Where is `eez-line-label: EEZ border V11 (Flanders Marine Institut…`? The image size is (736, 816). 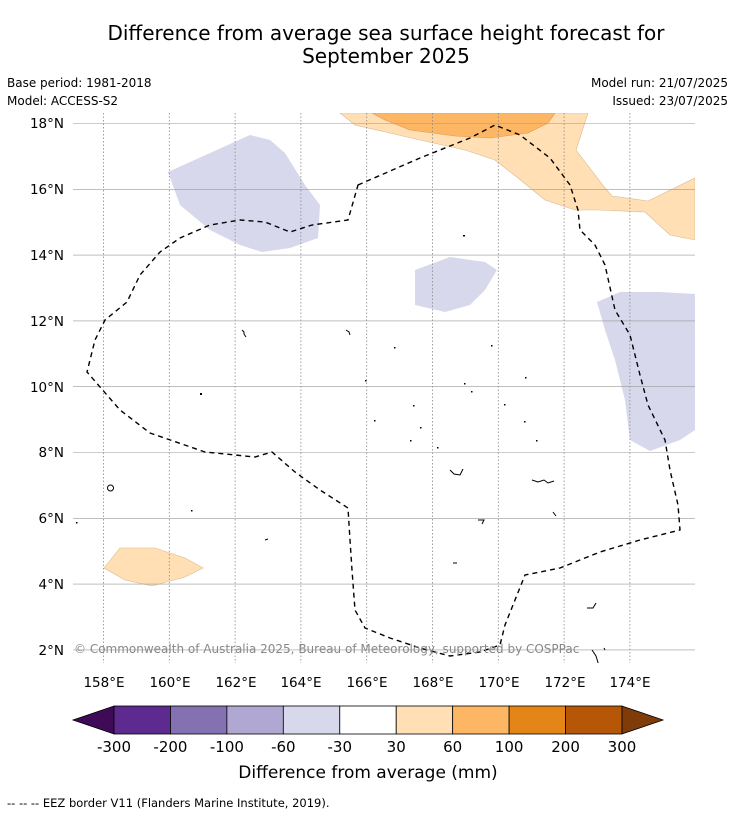
eez-line-label: EEZ border V11 (Flanders Marine Institut… is located at coordinates (186, 803).